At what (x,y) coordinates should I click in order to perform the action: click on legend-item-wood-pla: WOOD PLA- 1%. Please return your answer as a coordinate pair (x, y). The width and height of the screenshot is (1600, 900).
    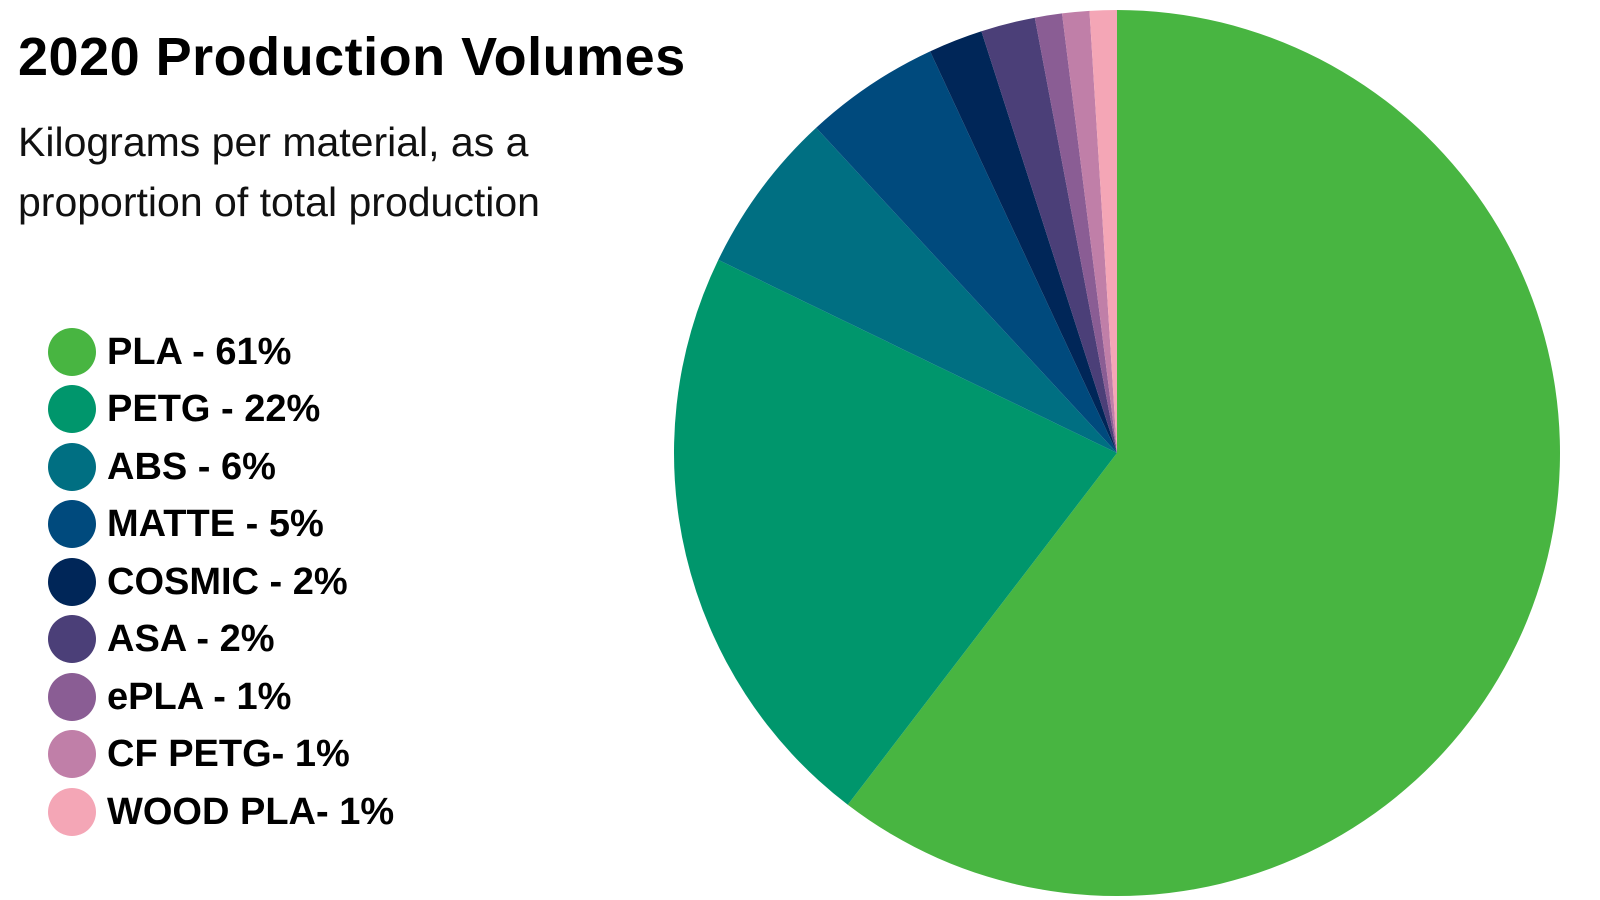
    Looking at the image, I should click on (221, 812).